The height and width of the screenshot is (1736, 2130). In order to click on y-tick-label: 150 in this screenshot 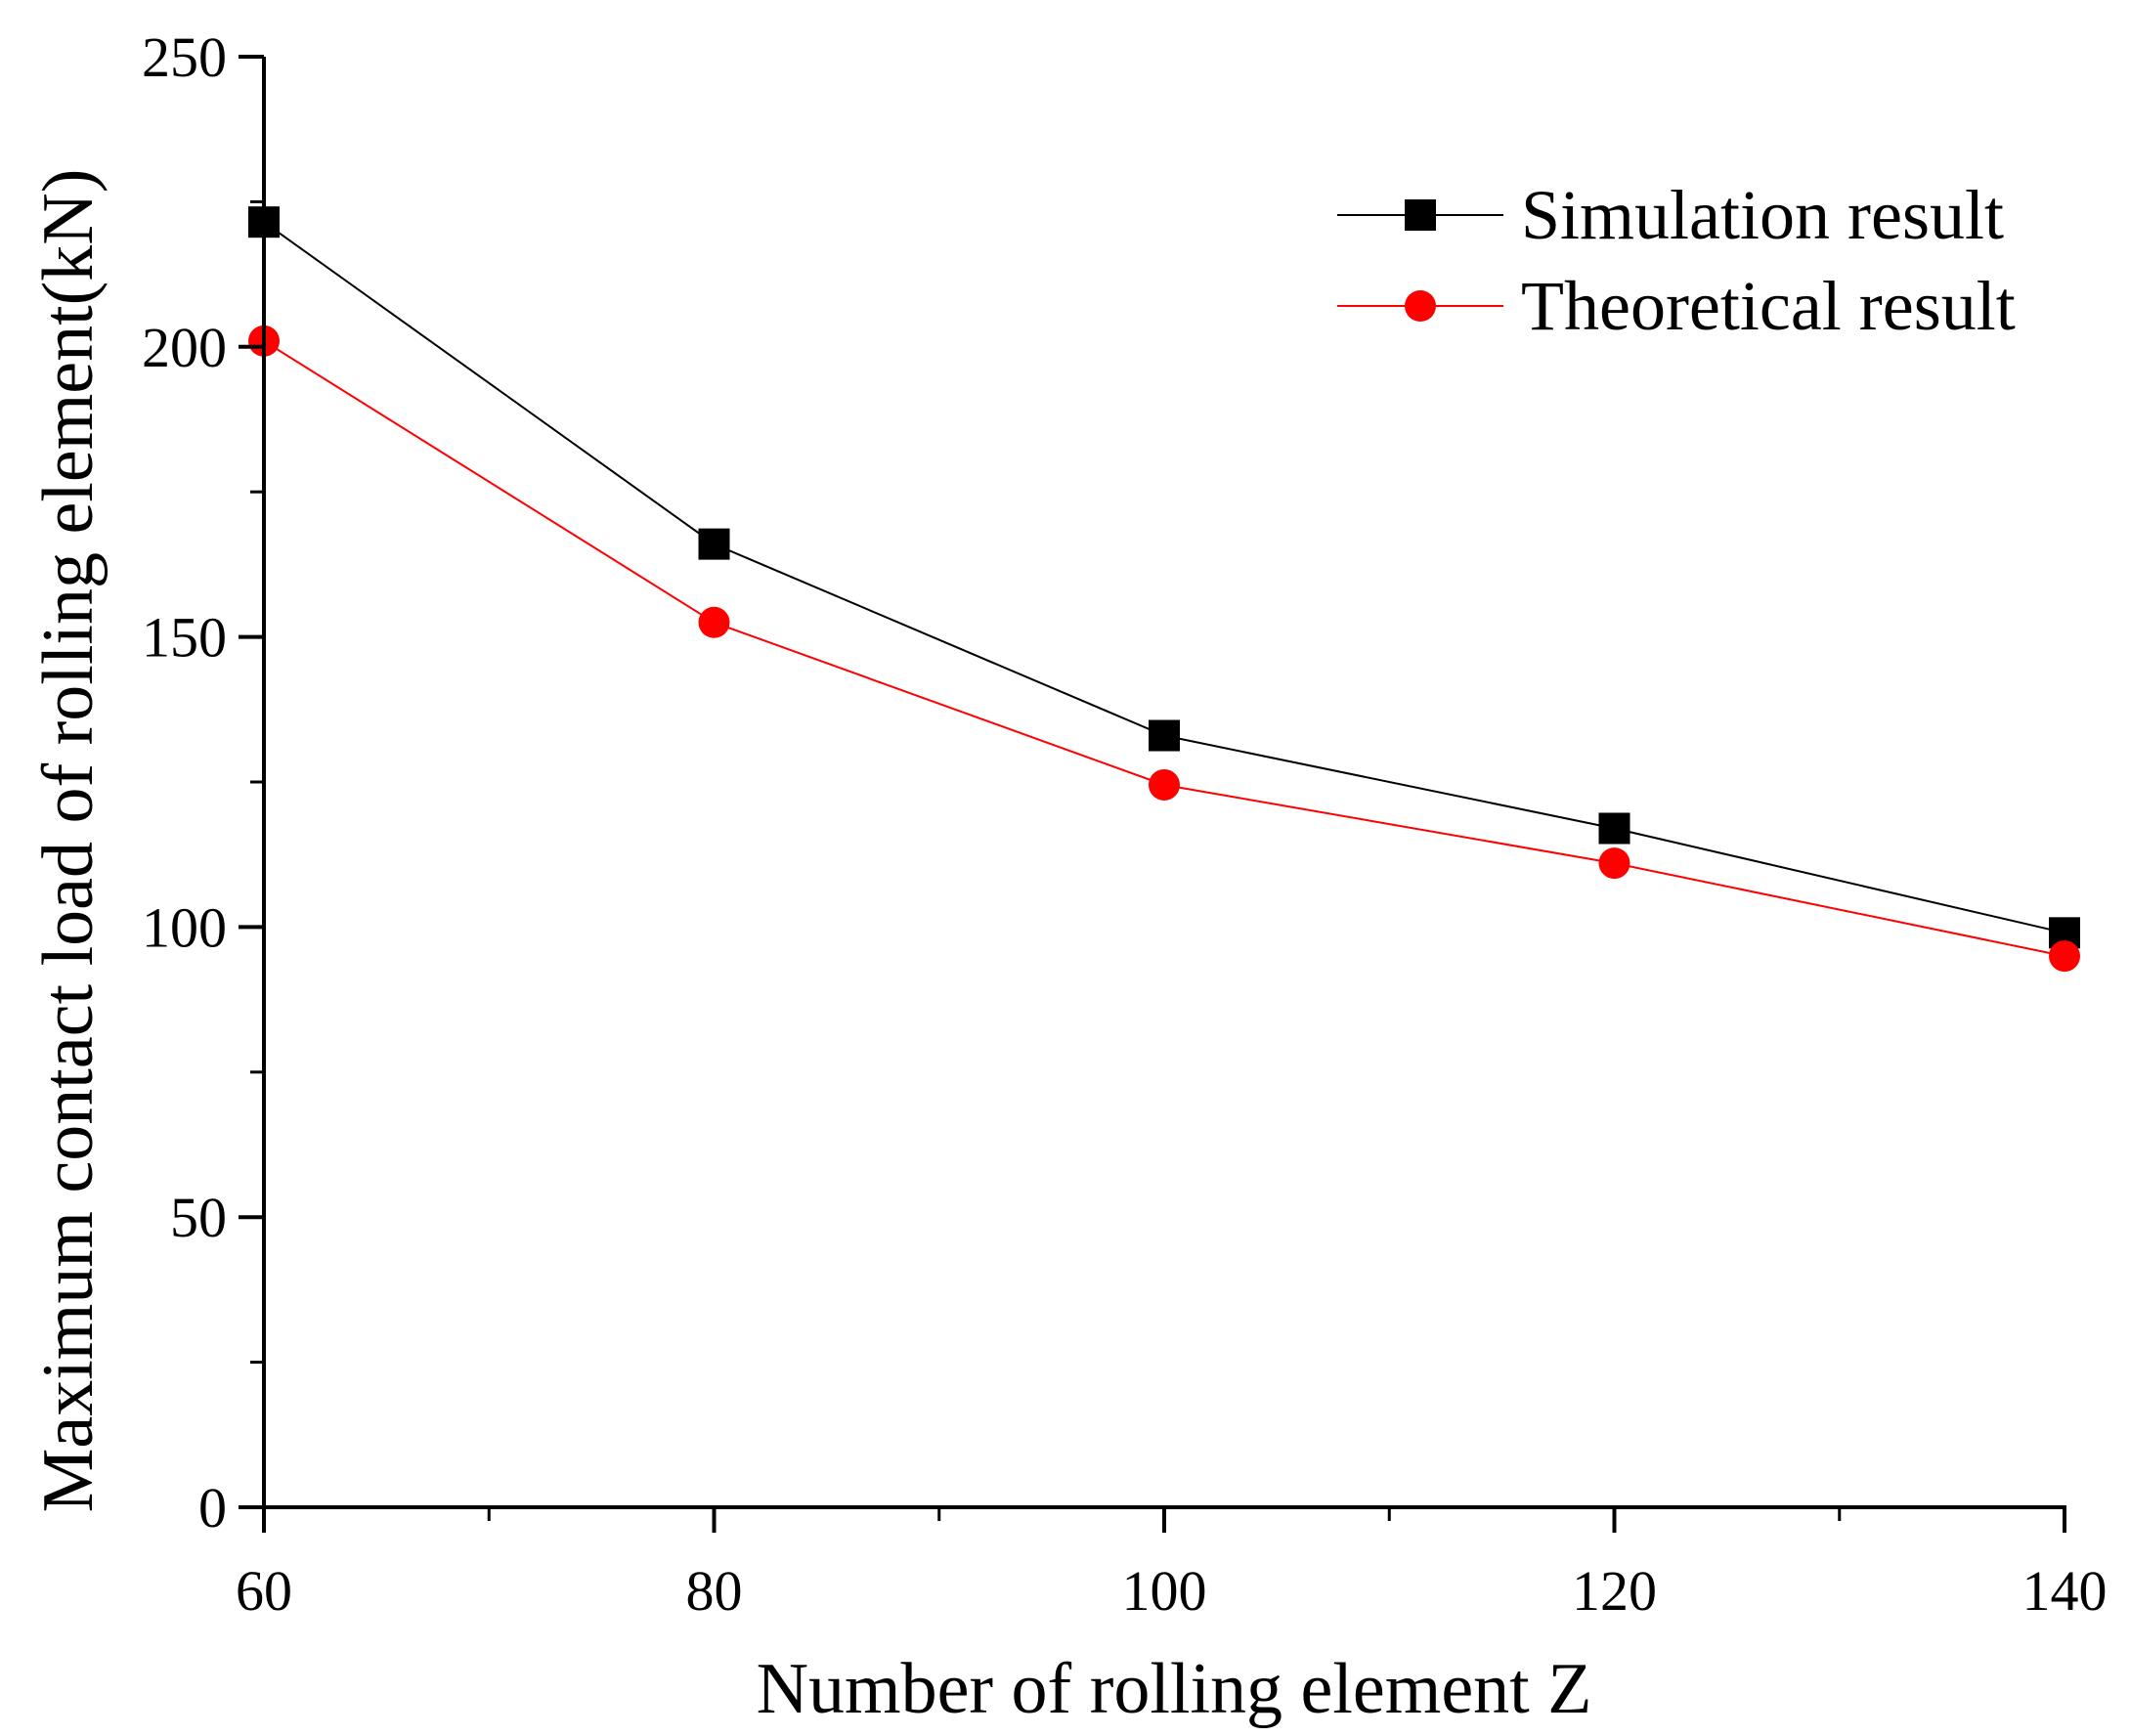, I will do `click(184, 638)`.